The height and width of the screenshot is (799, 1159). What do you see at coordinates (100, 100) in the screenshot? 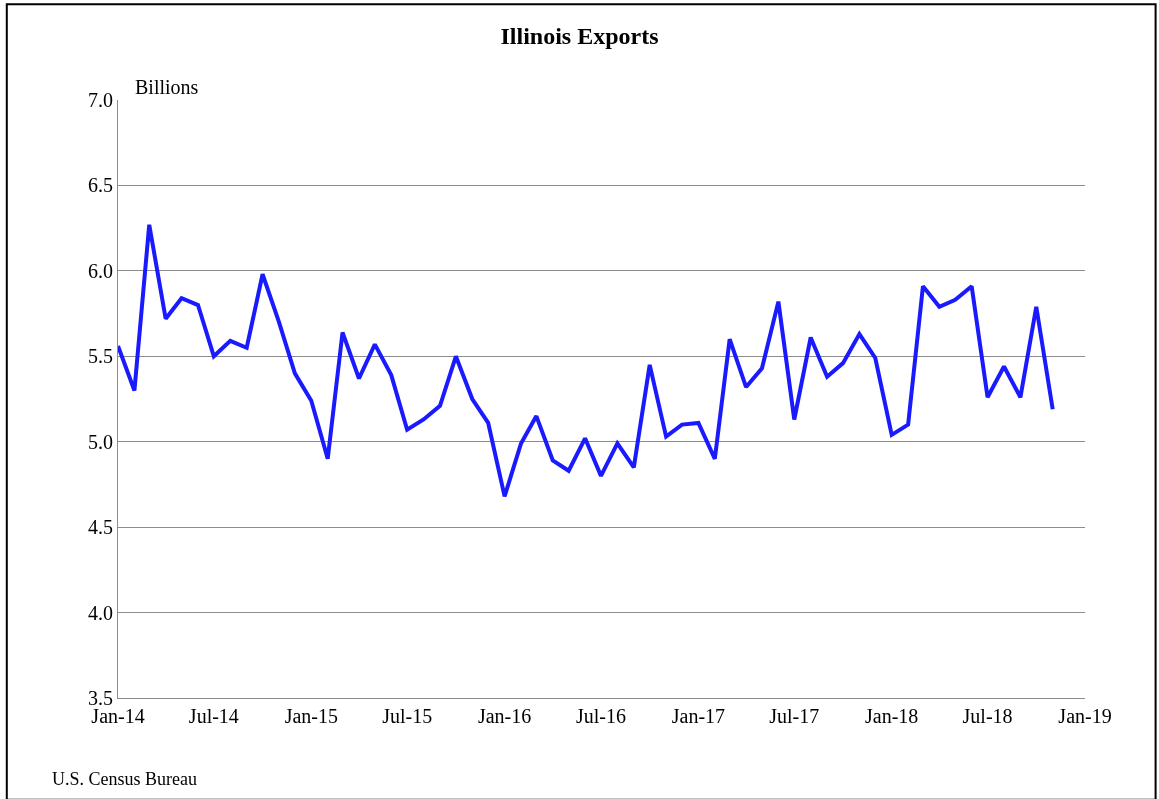
I see `y-tick-label: 7.0` at bounding box center [100, 100].